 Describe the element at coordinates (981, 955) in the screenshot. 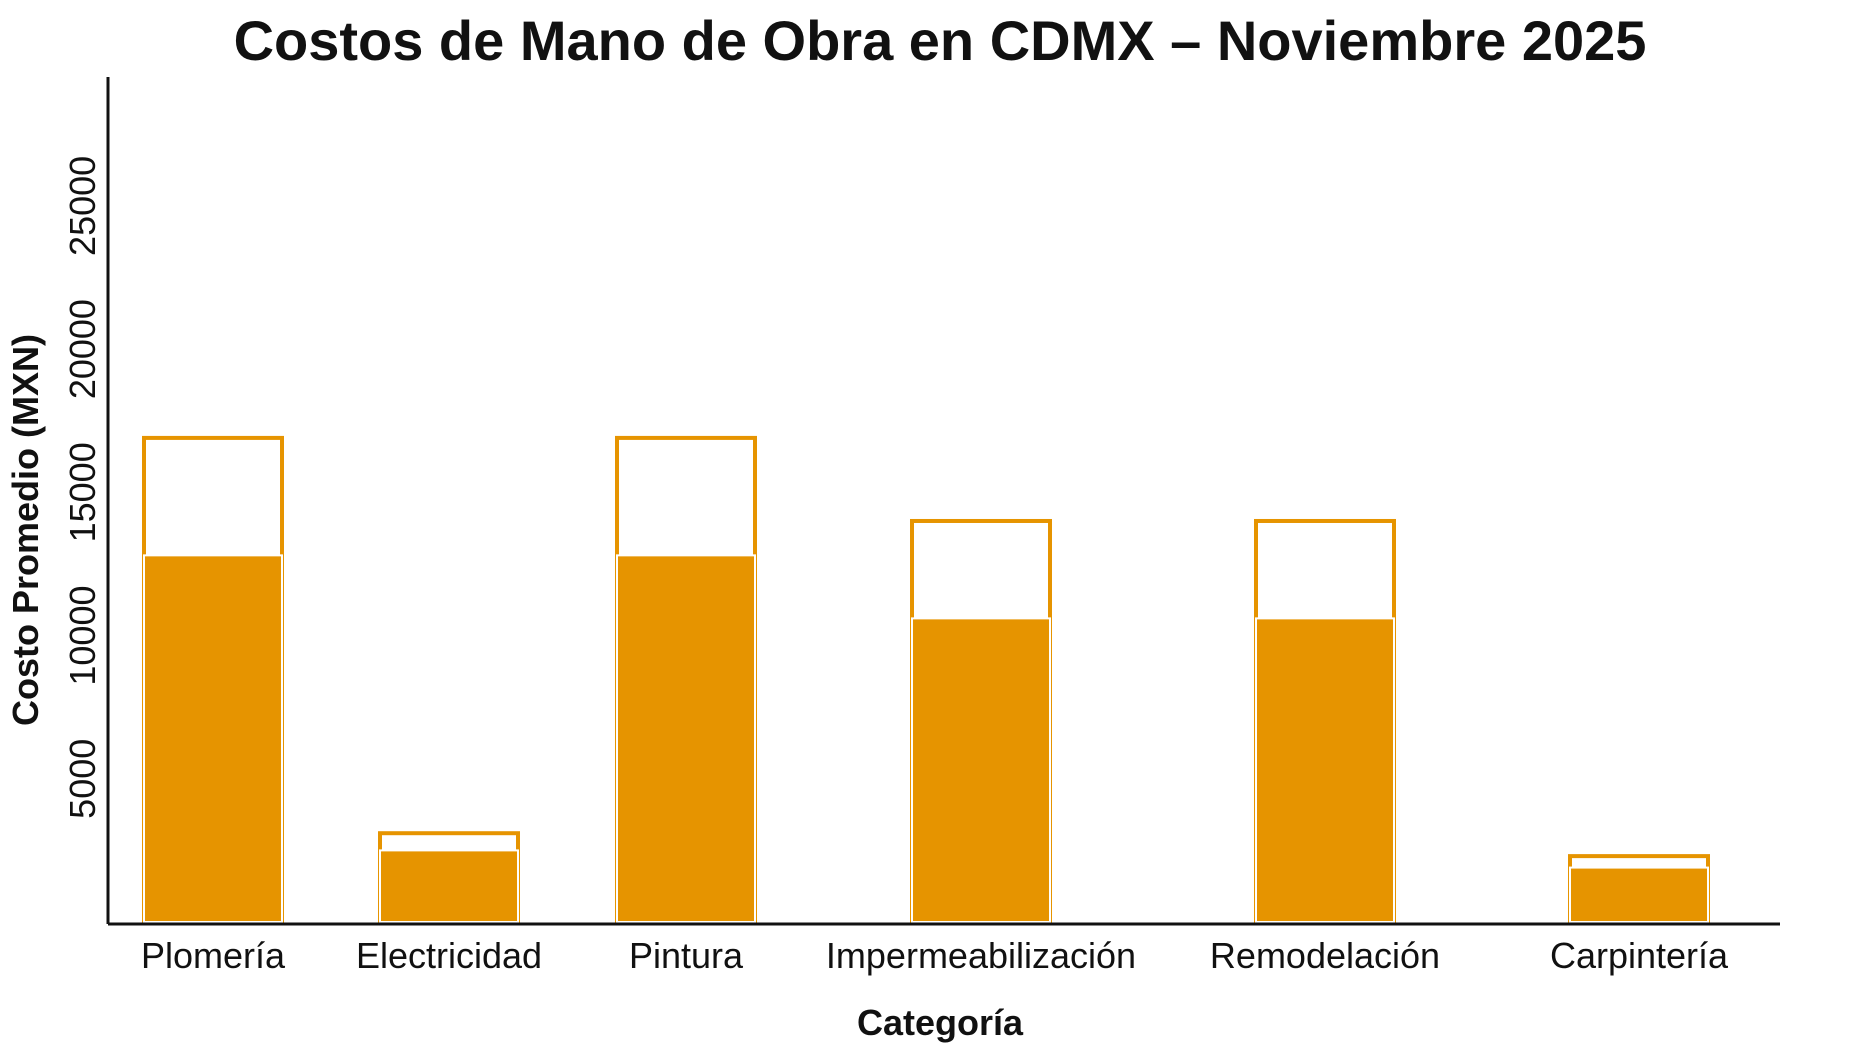

I see `category-label: Impermeabilización` at that location.